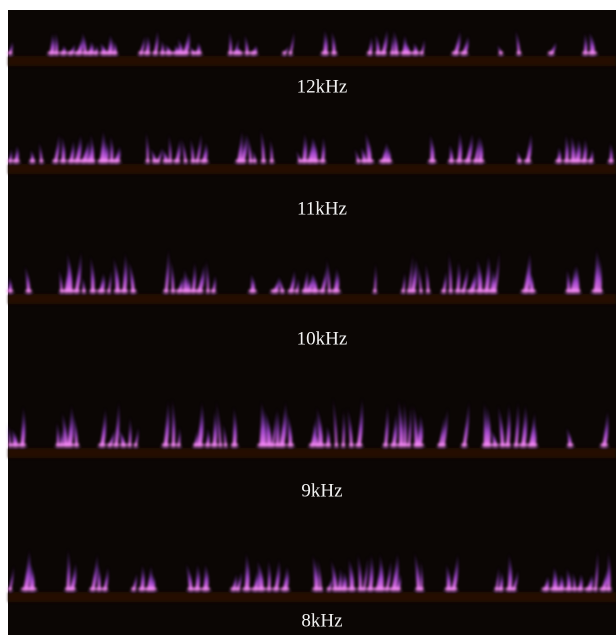  I want to click on frequency-label: 9kHz, so click(321, 490).